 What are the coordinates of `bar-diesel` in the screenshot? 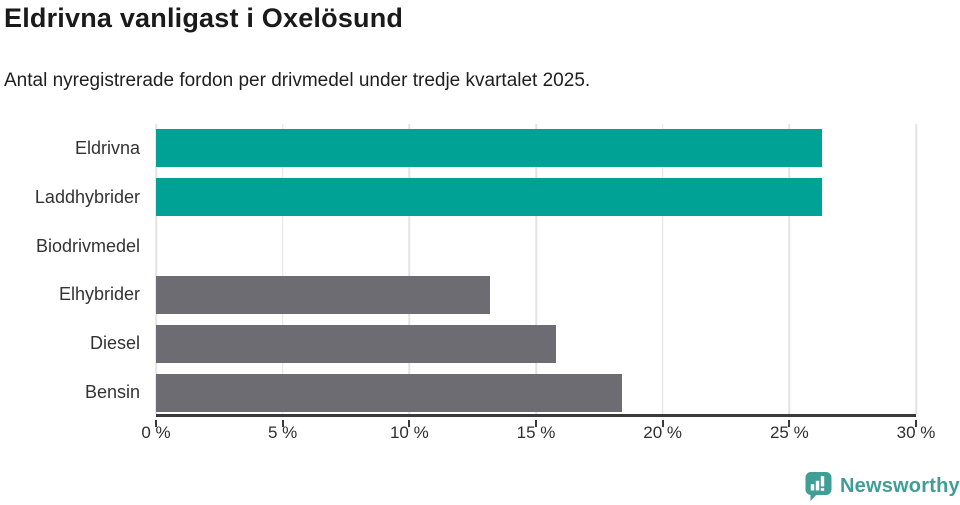 It's located at (356, 343).